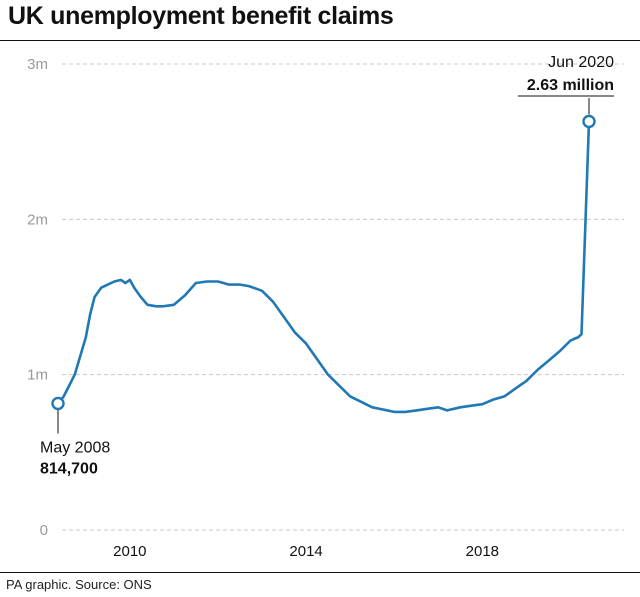  I want to click on y-tick-label: 1m, so click(37, 375).